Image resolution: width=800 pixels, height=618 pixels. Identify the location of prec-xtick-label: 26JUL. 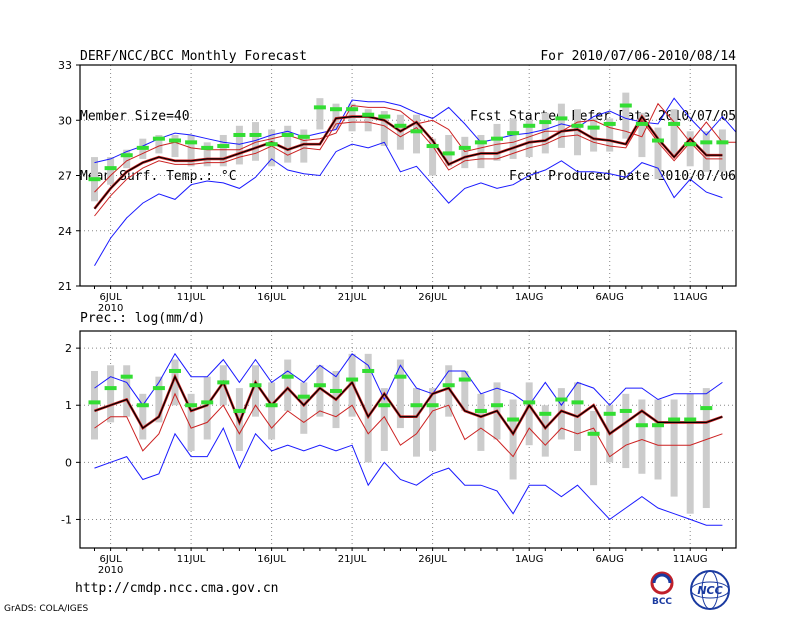
(432, 559).